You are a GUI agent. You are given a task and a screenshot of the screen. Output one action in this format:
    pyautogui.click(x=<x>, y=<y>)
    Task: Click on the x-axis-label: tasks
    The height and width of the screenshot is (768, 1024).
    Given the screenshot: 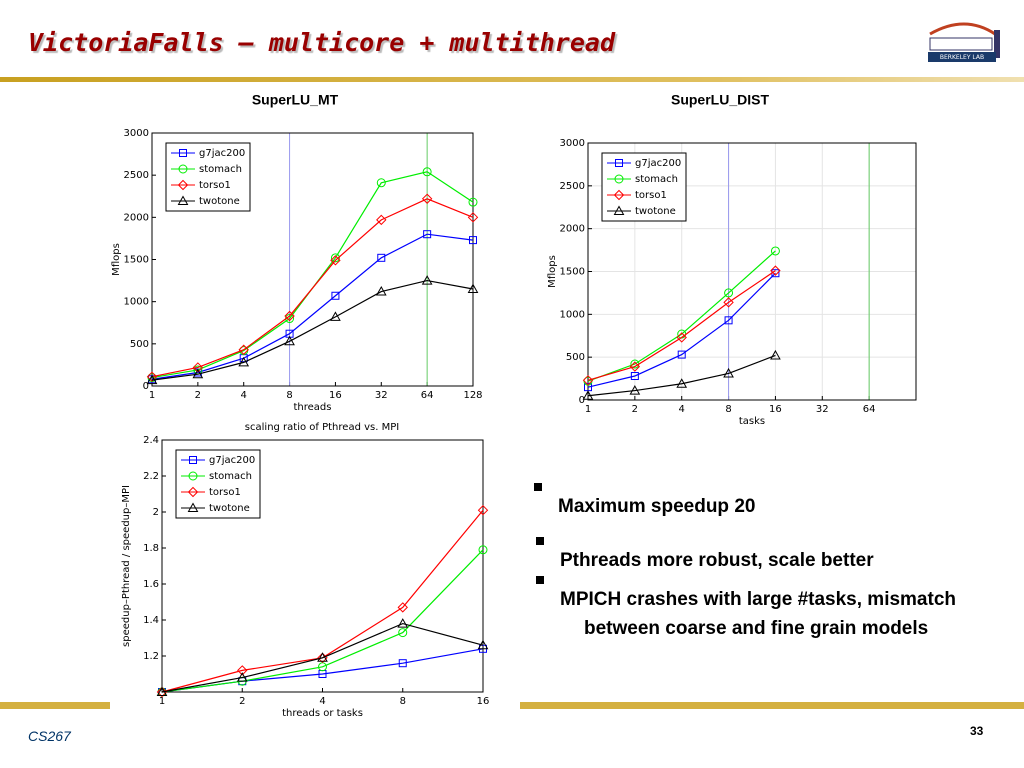 What is the action you would take?
    pyautogui.click(x=752, y=421)
    